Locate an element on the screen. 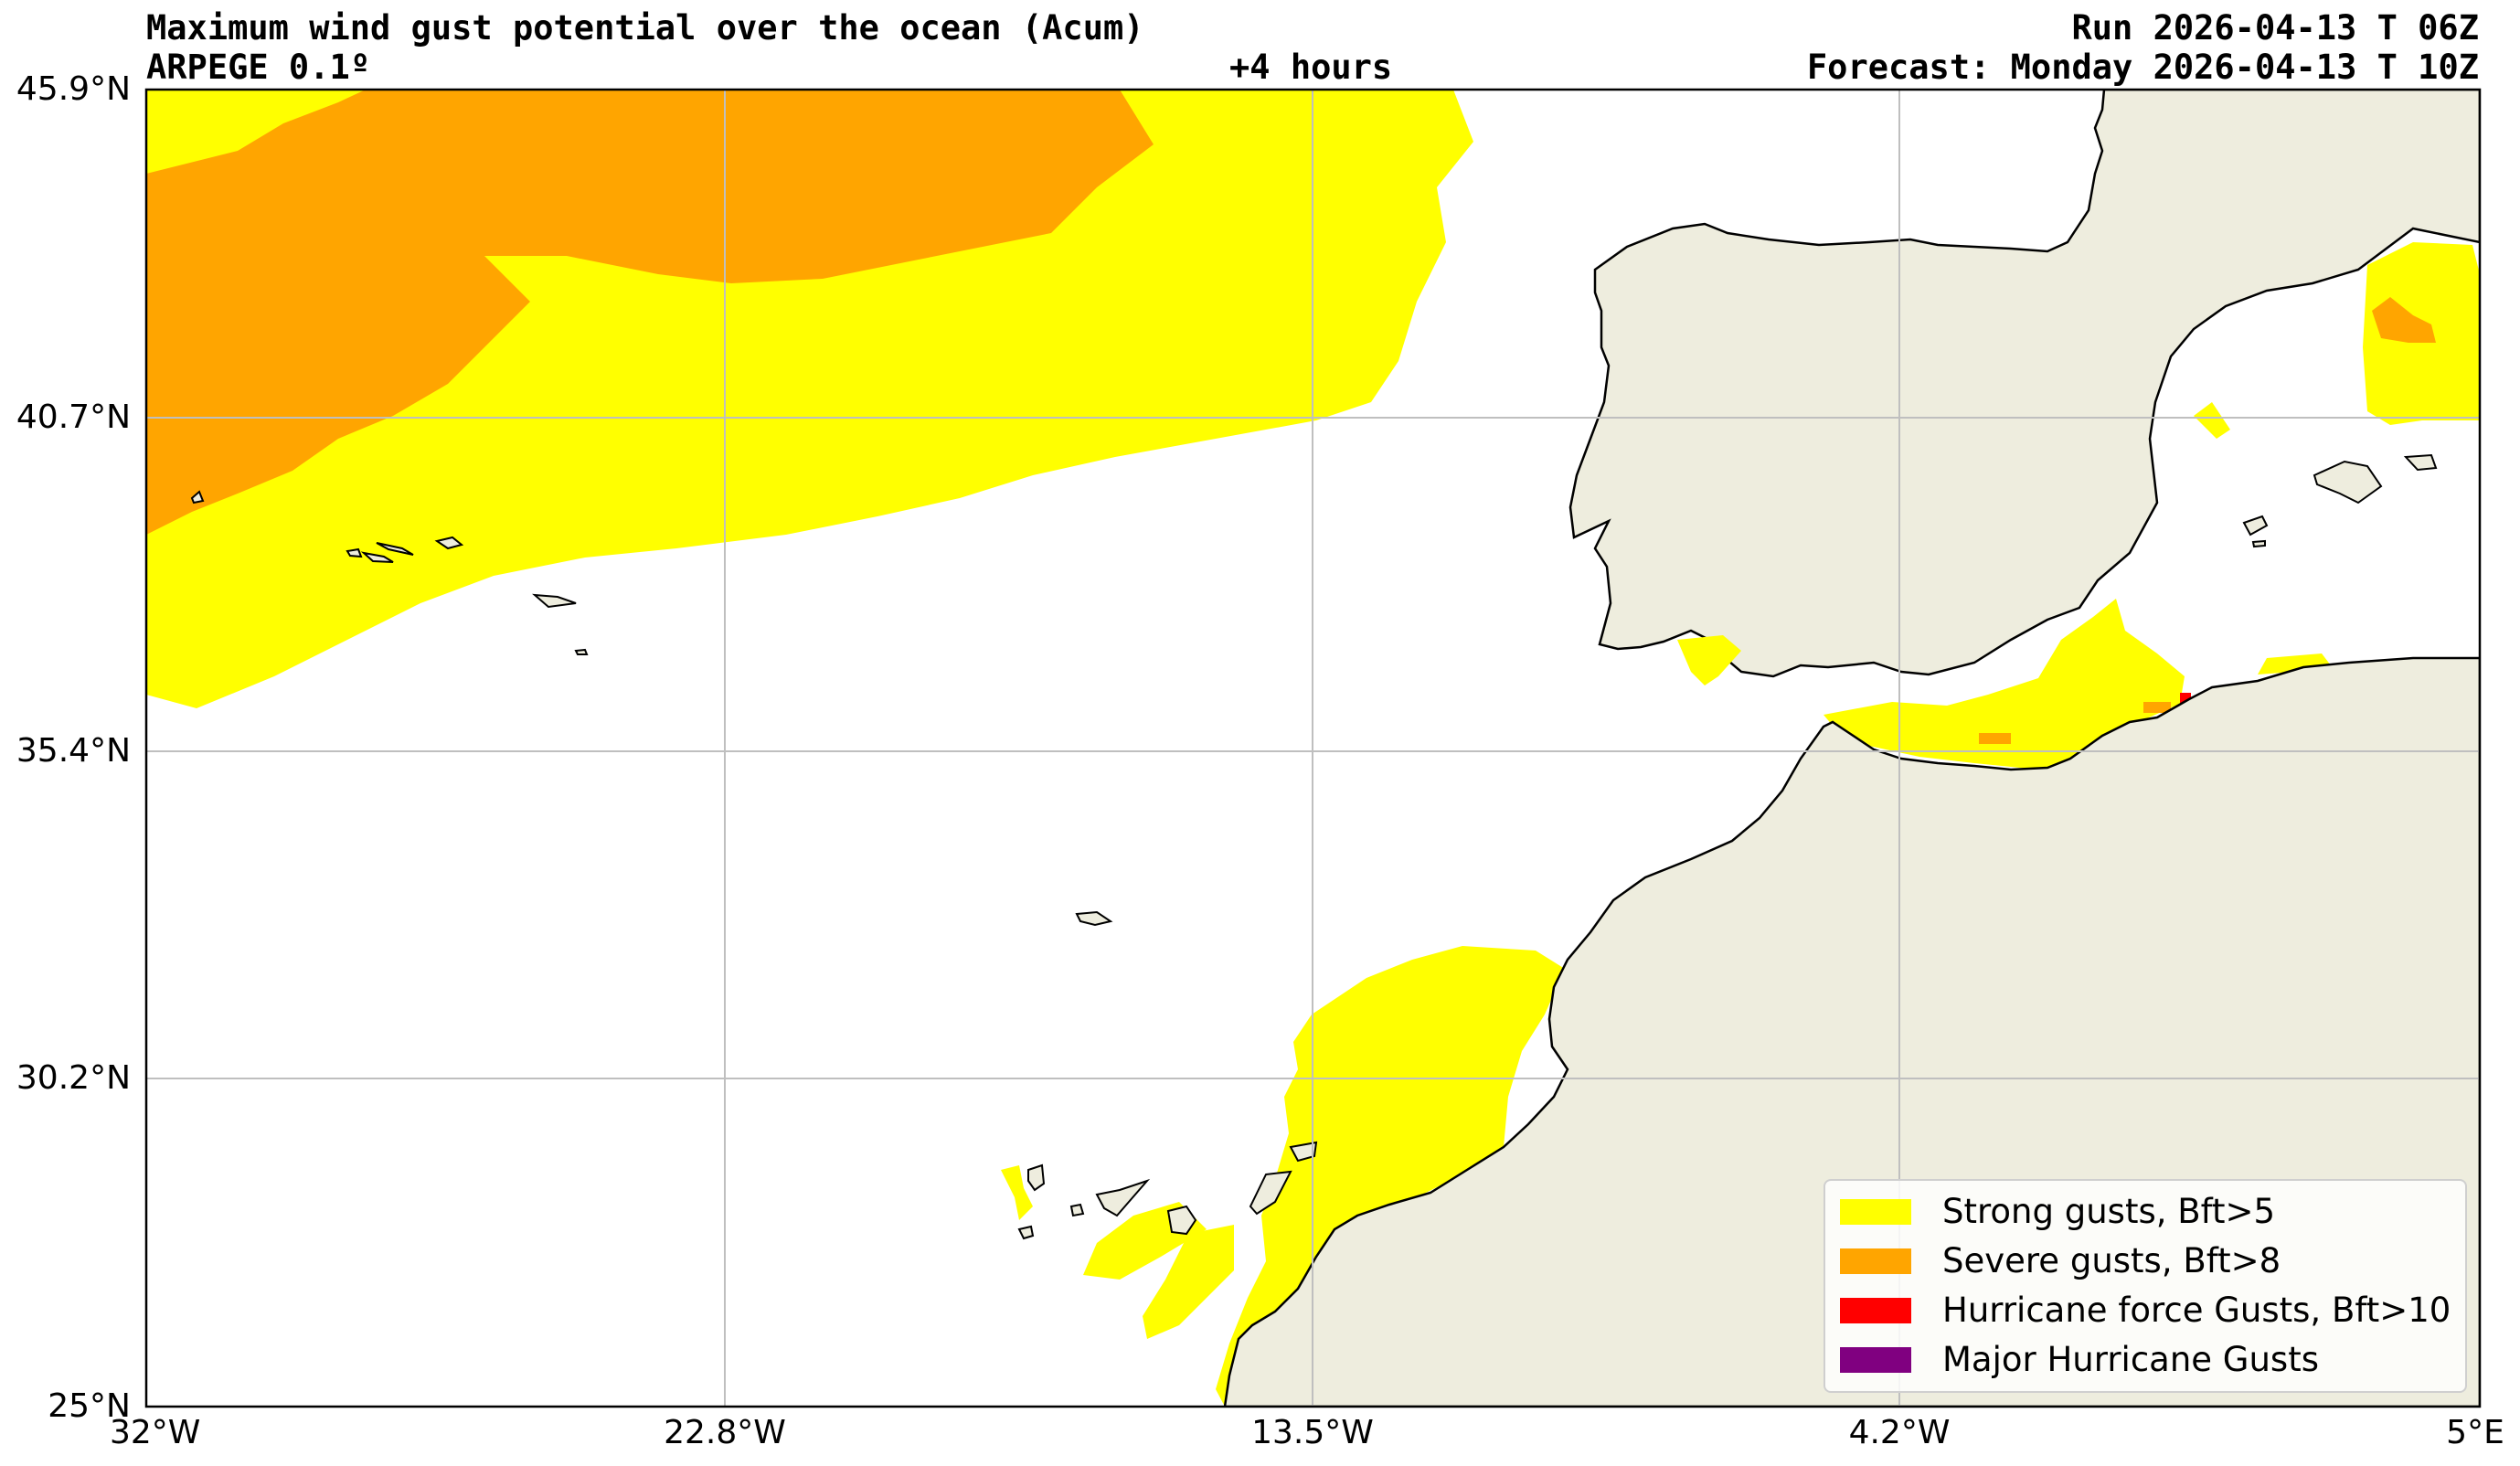 The width and height of the screenshot is (2520, 1466). run-label: Run 2026-04-13 T 06Z is located at coordinates (2275, 28).